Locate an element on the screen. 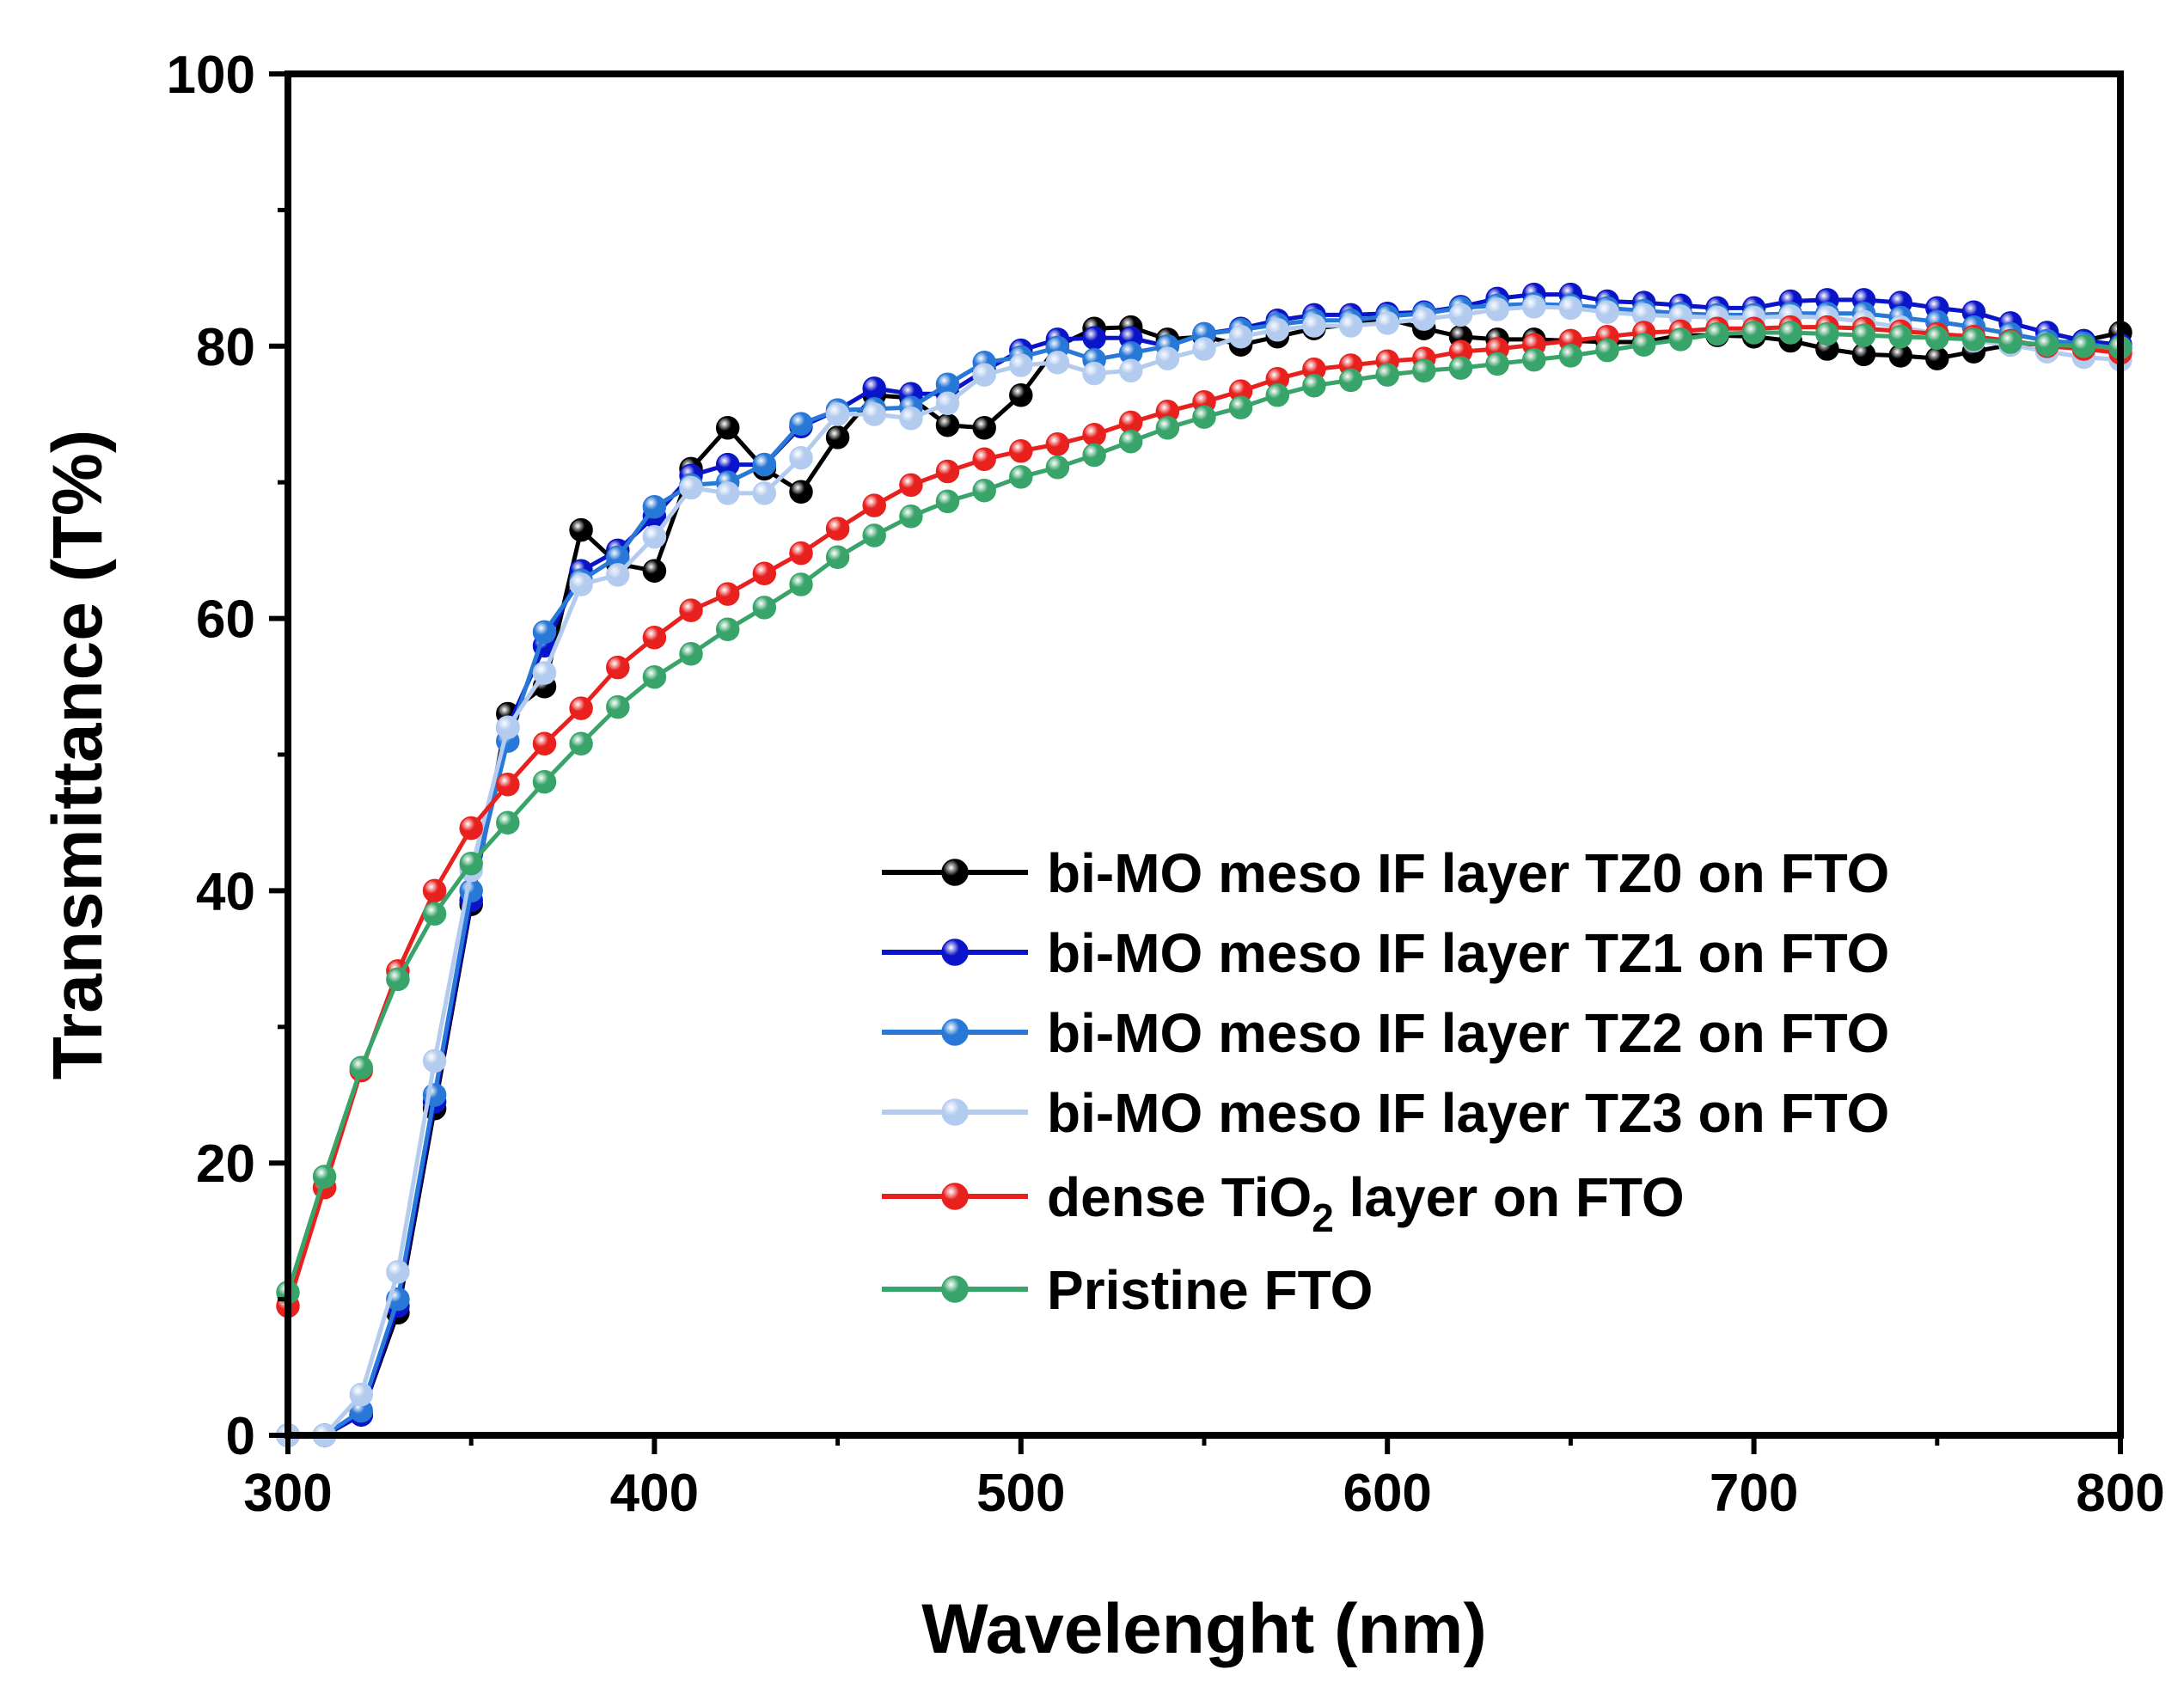  y-tick-label: 100 is located at coordinates (211, 75).